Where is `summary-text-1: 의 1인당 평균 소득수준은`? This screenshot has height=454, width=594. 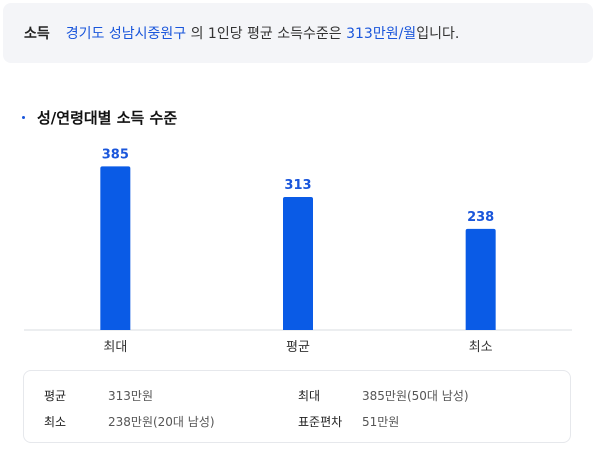
summary-text-1: 의 1인당 평균 소득수준은 is located at coordinates (266, 34).